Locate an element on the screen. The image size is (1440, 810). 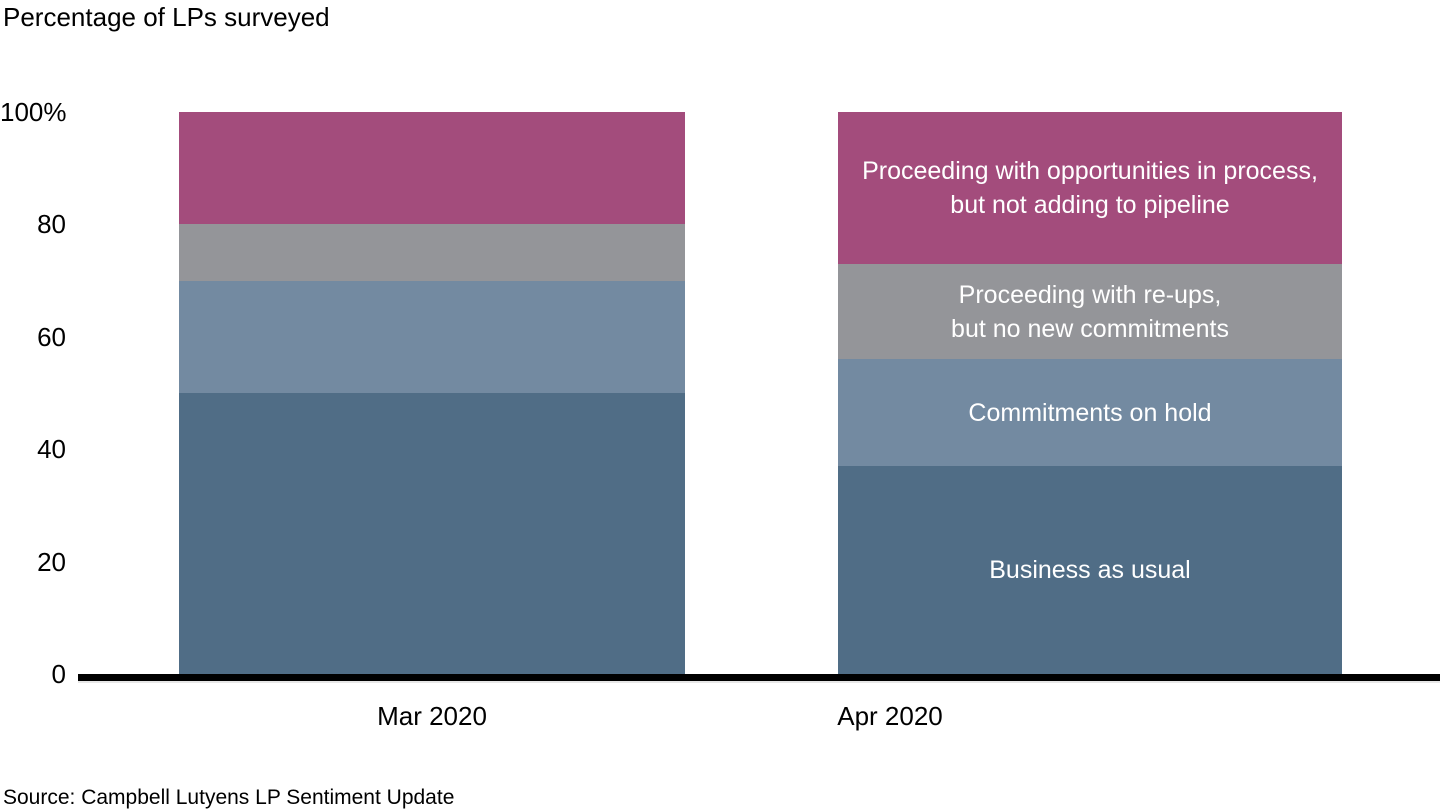
y-tick-20: 20 is located at coordinates (51, 561).